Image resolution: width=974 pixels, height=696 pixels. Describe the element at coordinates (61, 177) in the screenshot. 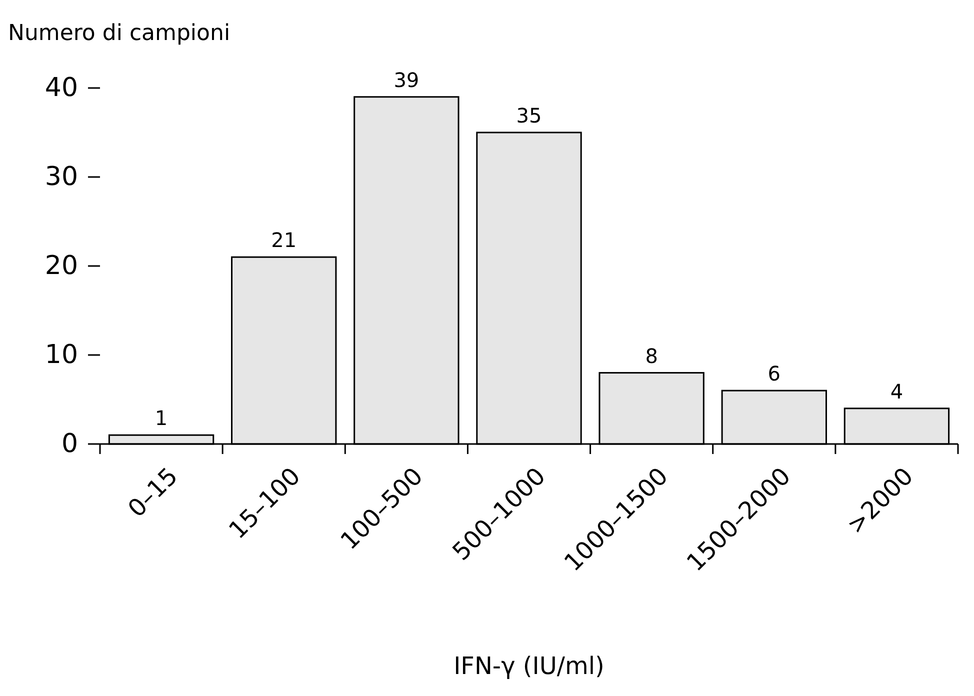

I see `y-tick-label: 30` at that location.